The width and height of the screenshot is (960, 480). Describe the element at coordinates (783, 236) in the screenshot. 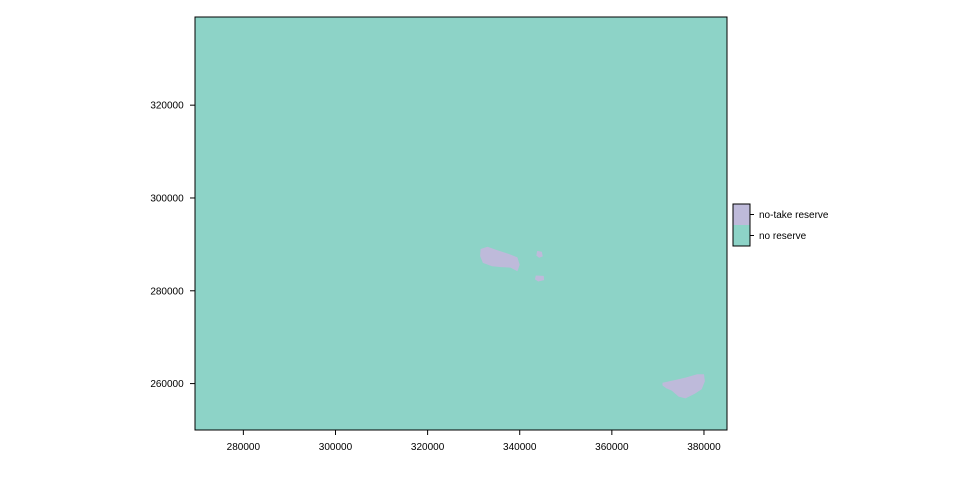

I see `legend-label: no reserve` at that location.